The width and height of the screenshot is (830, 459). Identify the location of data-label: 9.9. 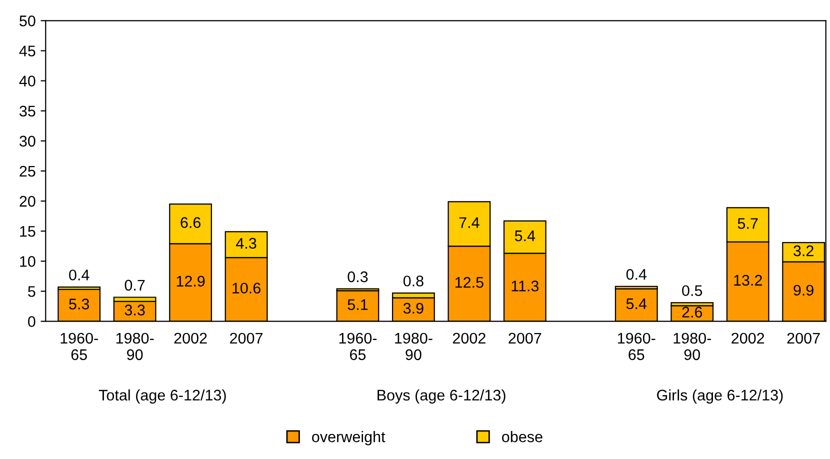
(804, 290).